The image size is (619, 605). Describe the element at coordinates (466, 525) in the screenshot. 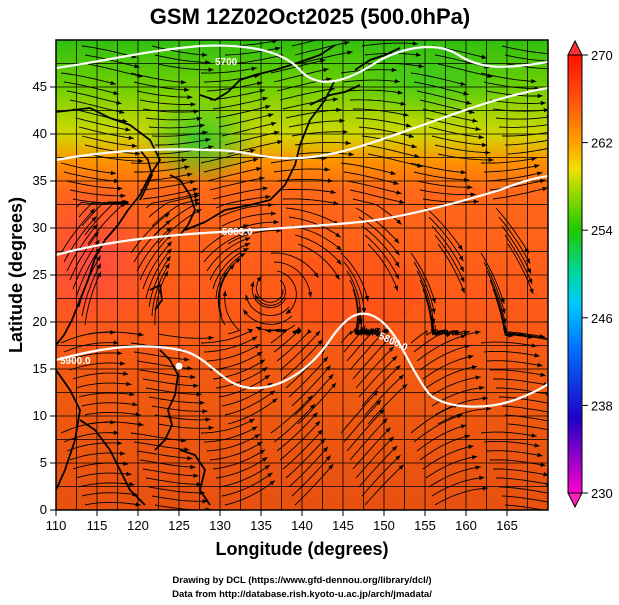

I see `x-tick-label: 160` at that location.